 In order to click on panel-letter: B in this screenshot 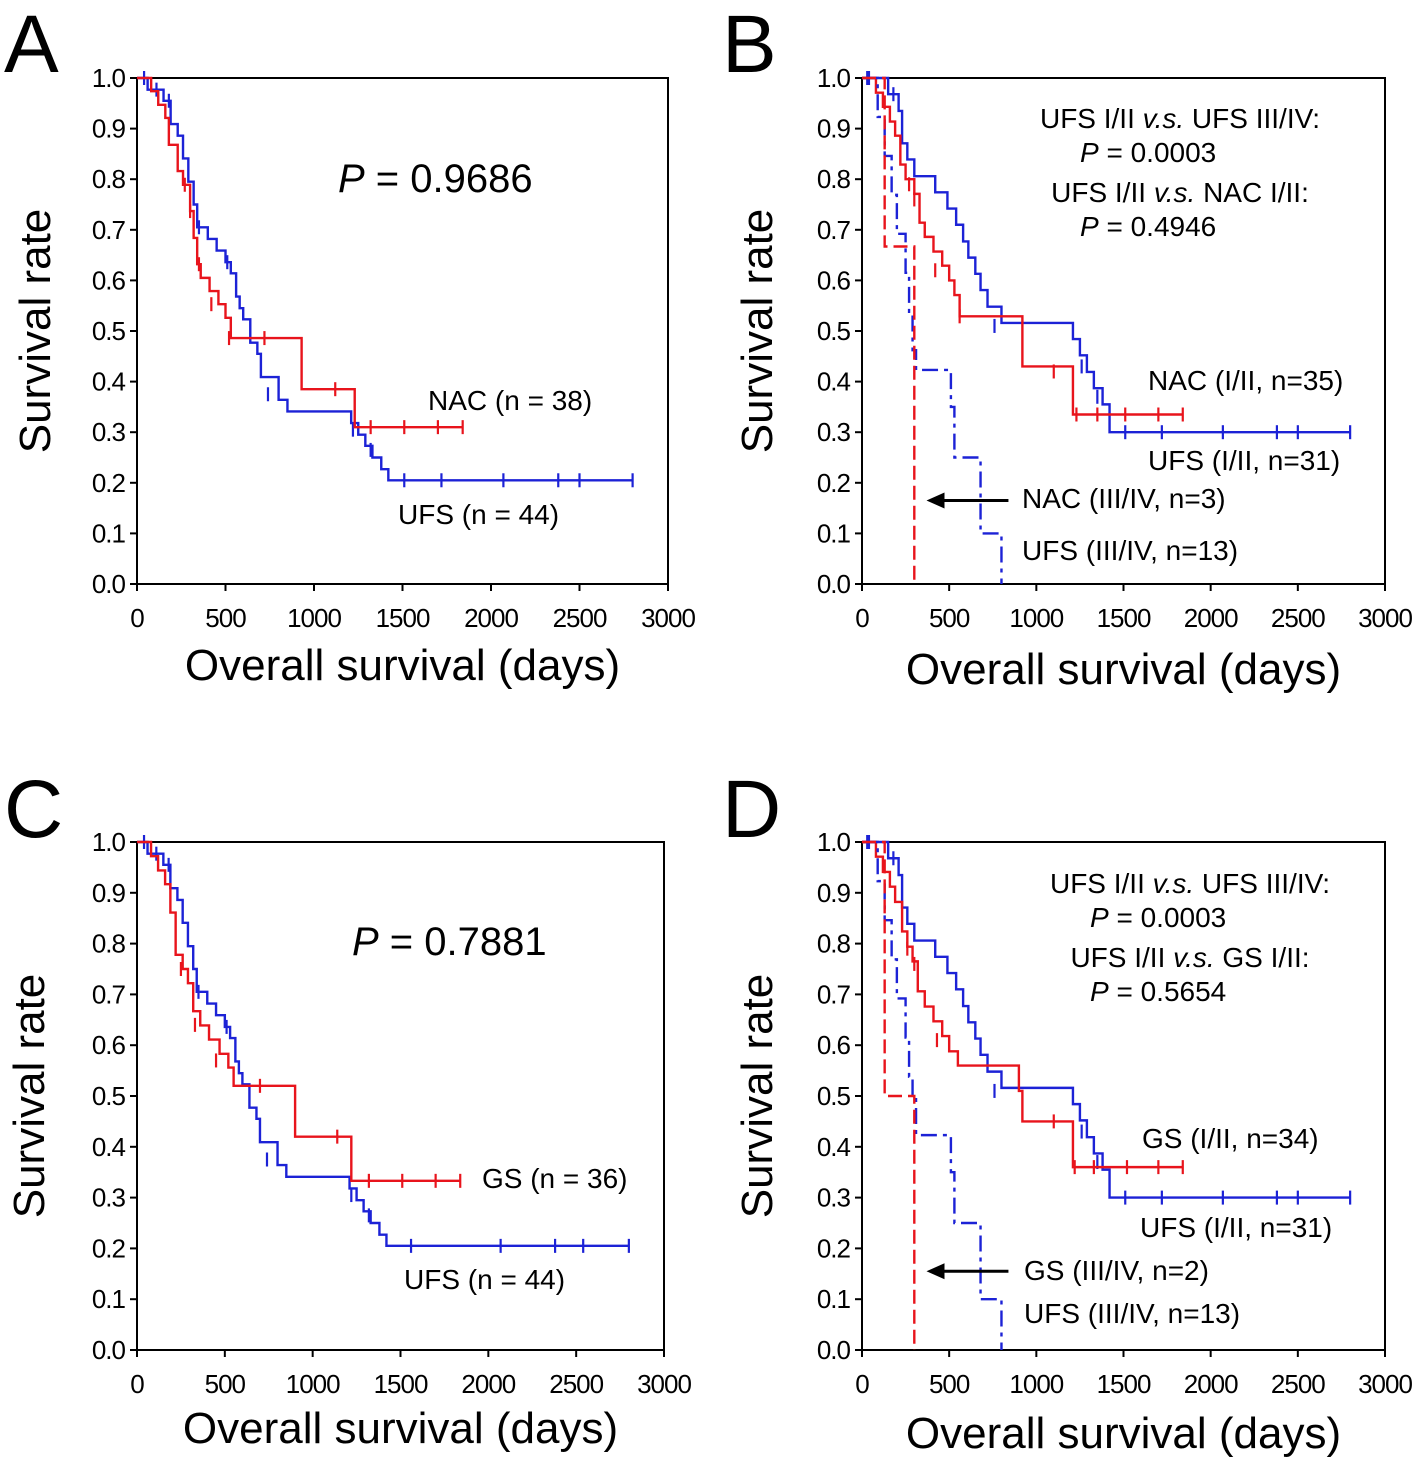, I will do `click(749, 45)`.